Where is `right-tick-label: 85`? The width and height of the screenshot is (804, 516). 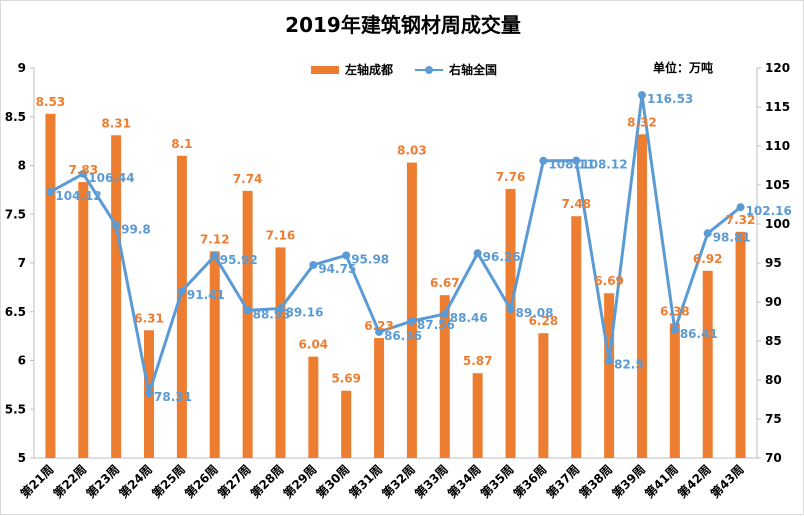
right-tick-label: 85 is located at coordinates (773, 341).